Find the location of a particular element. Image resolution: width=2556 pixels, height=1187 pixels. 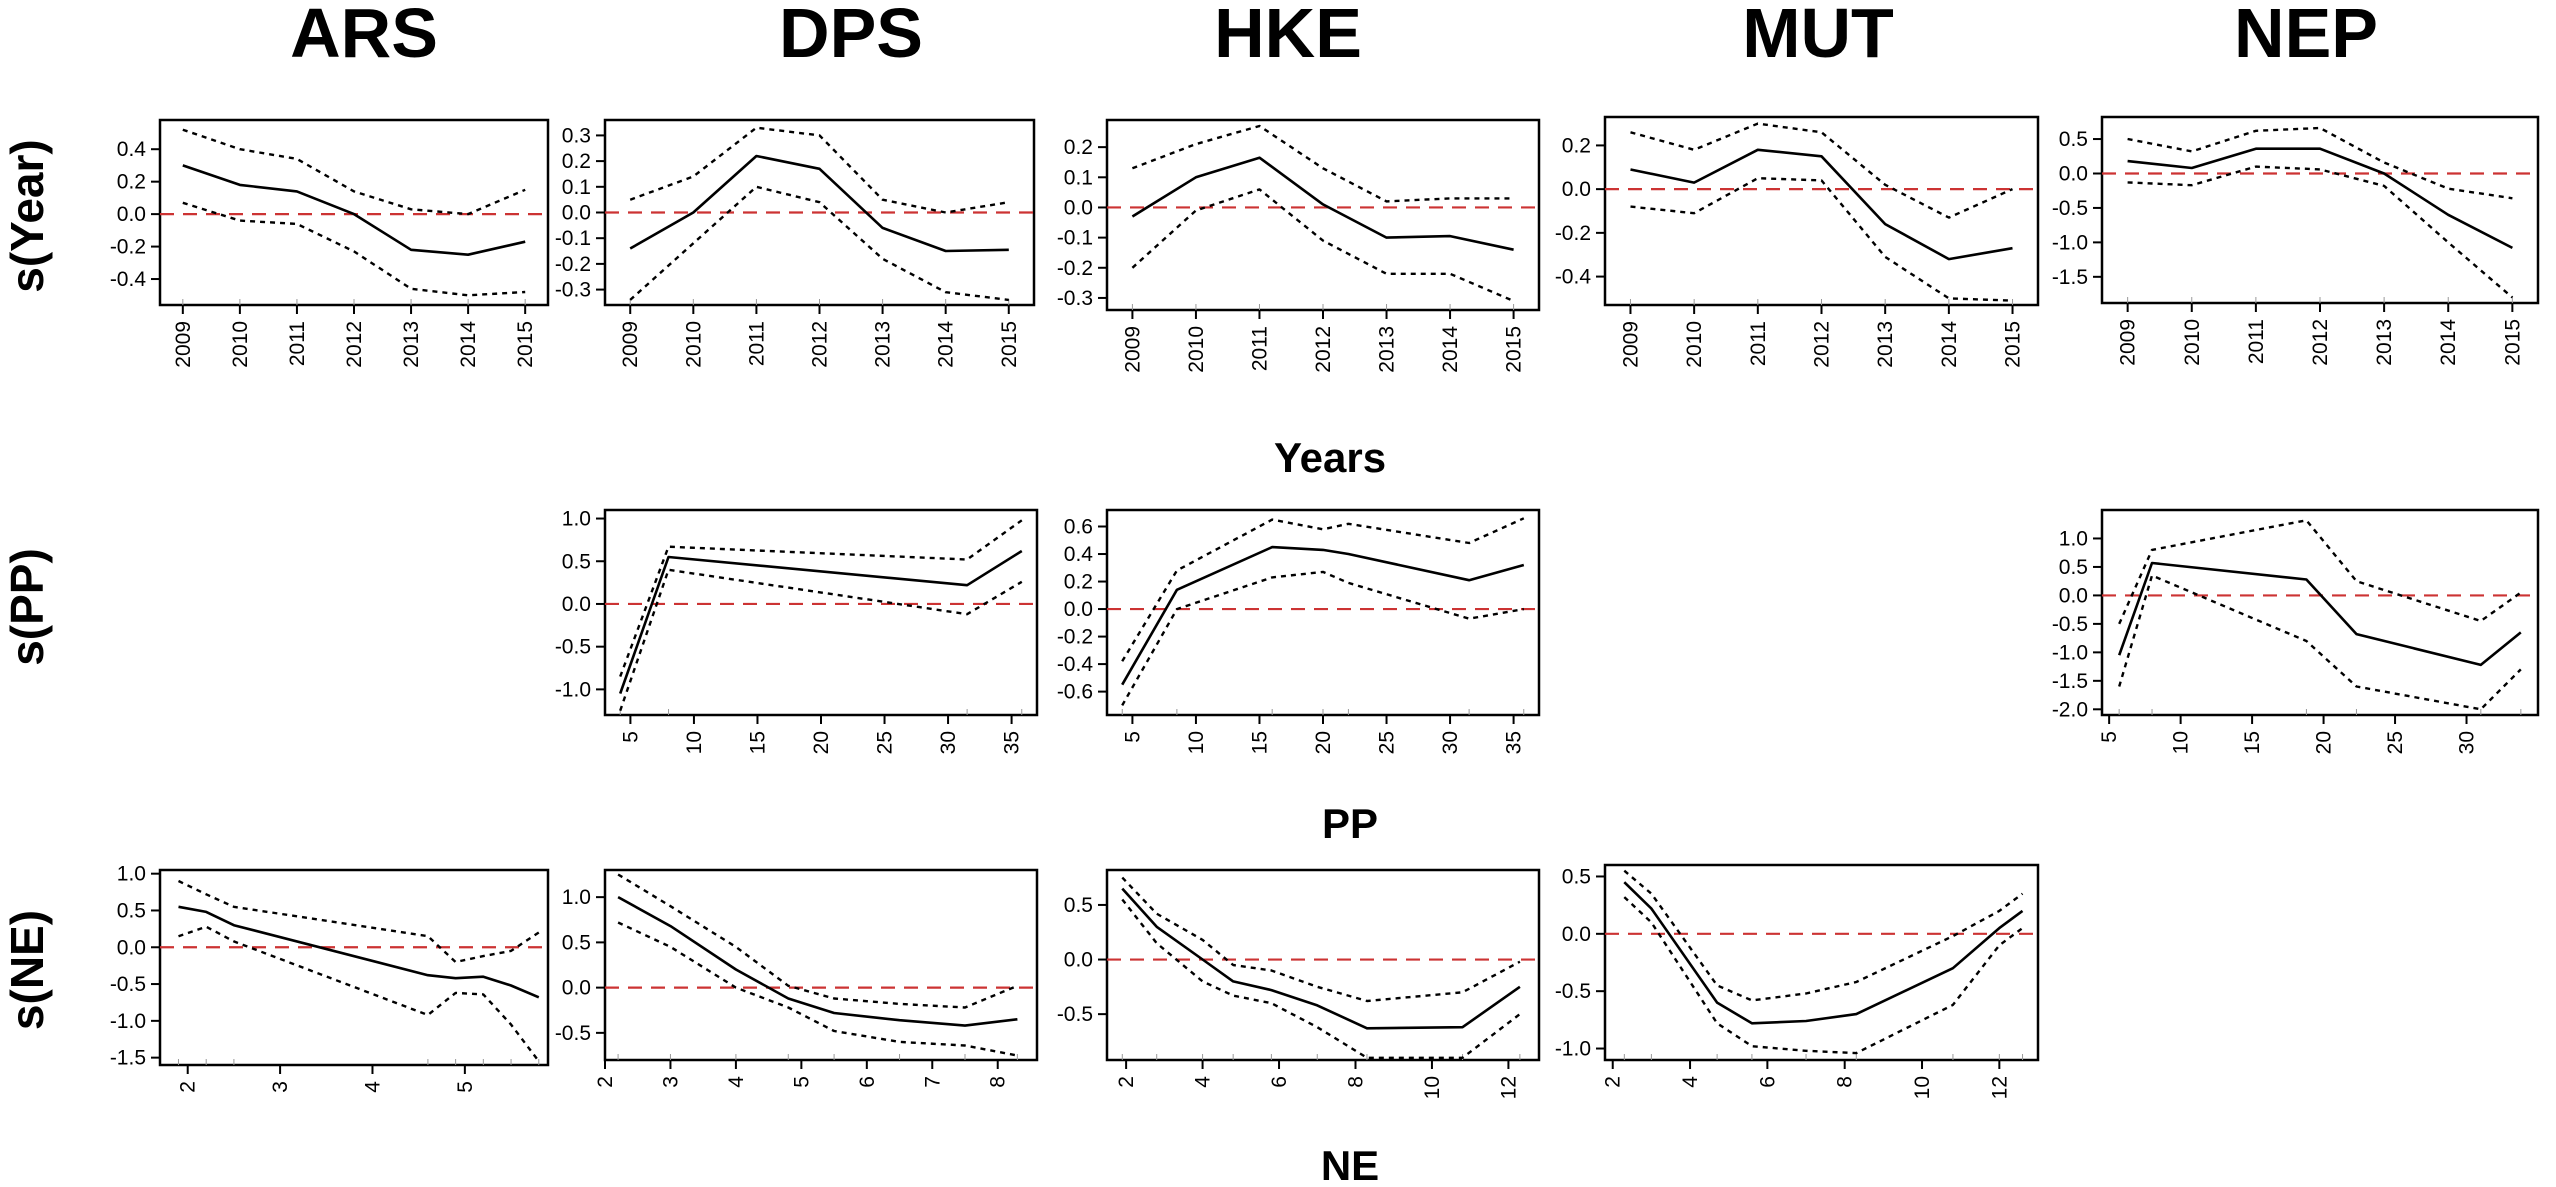

axis-title-ne: NE is located at coordinates (1350, 1164).